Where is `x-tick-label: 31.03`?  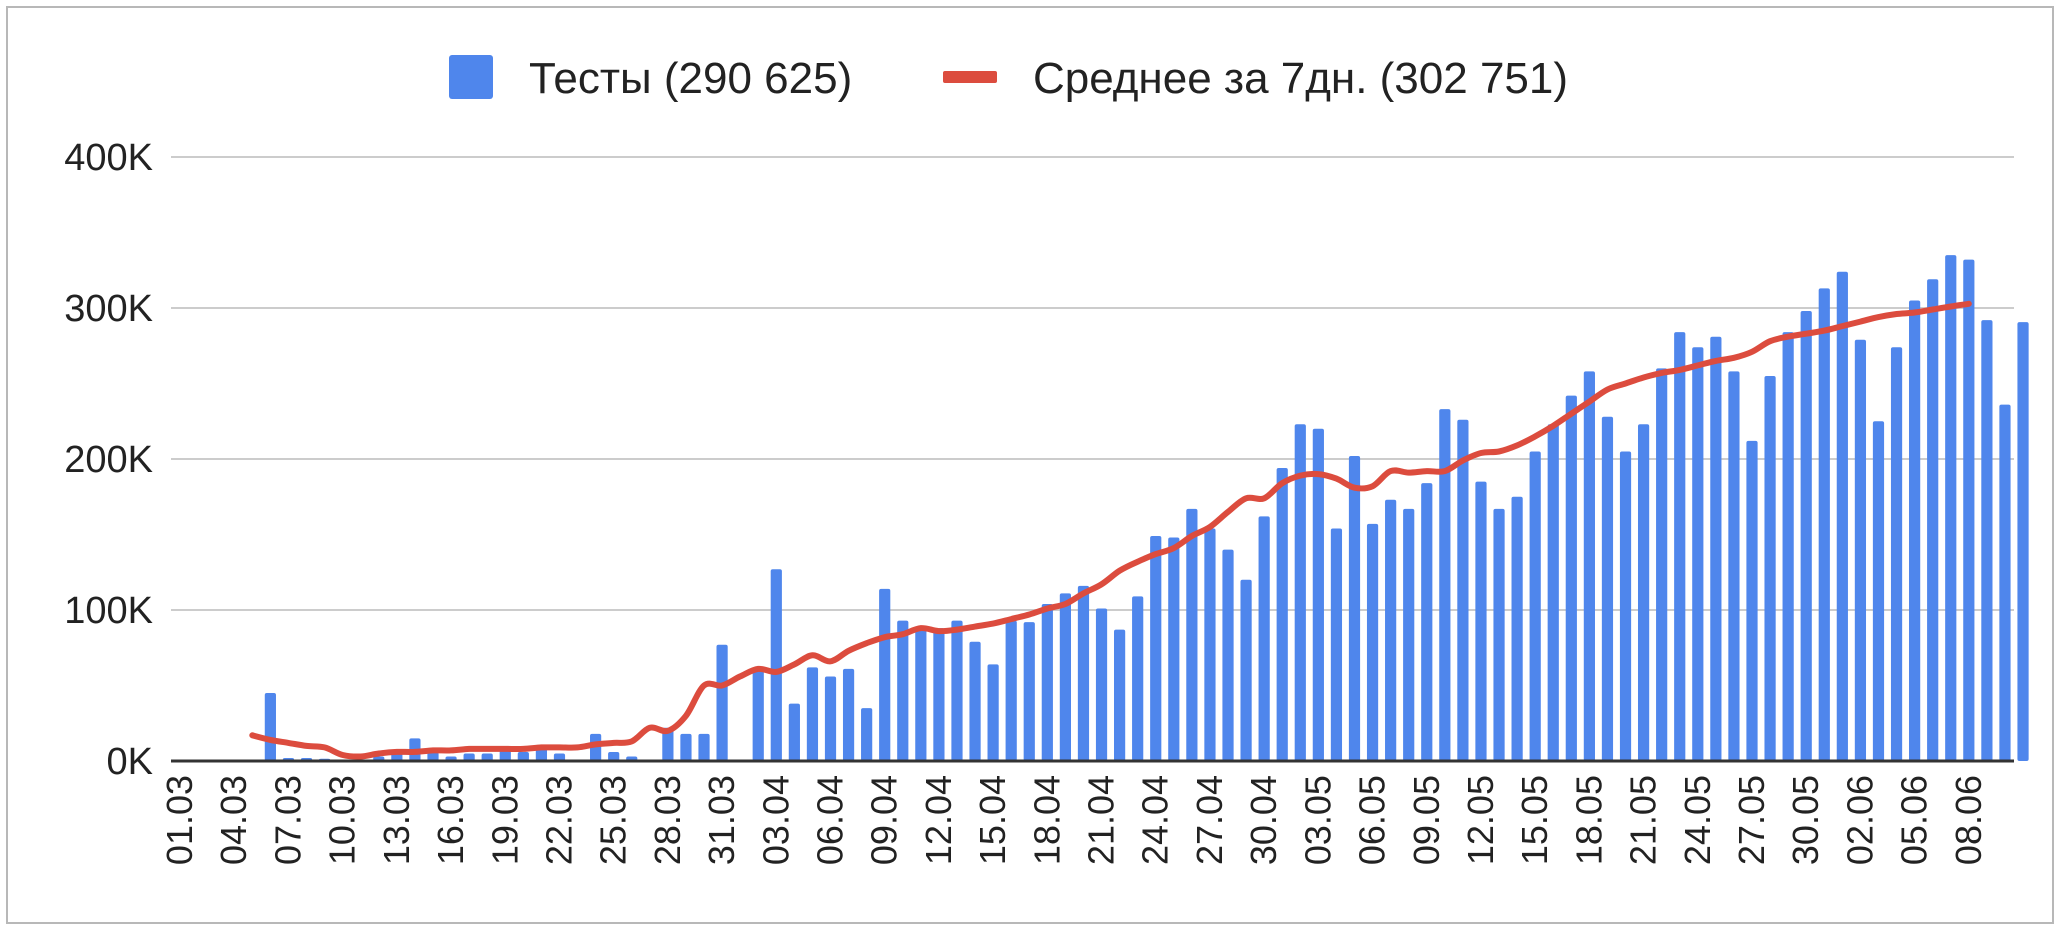 x-tick-label: 31.03 is located at coordinates (721, 820).